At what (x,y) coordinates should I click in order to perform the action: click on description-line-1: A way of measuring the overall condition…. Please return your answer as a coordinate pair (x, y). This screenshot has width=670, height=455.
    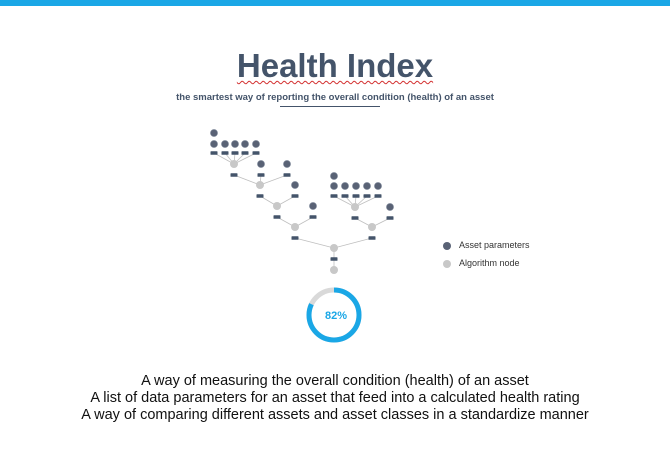
    Looking at the image, I should click on (335, 381).